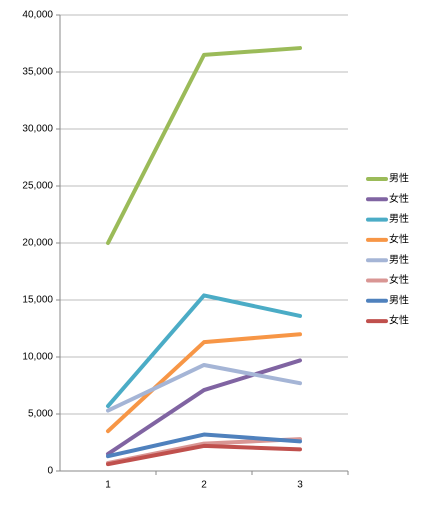 This screenshot has height=505, width=432. What do you see at coordinates (37, 300) in the screenshot?
I see `y-tick-label: 15,000` at bounding box center [37, 300].